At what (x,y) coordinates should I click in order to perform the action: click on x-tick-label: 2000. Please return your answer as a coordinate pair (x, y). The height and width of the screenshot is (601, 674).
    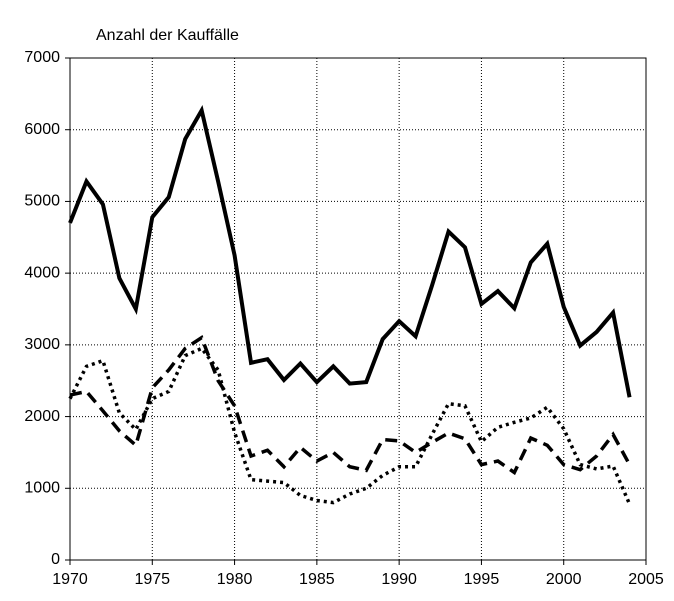
    Looking at the image, I should click on (564, 579).